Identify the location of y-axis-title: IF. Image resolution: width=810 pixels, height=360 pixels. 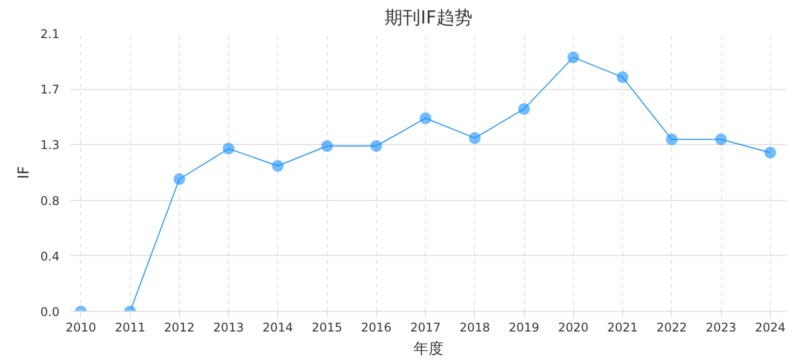
(23, 173).